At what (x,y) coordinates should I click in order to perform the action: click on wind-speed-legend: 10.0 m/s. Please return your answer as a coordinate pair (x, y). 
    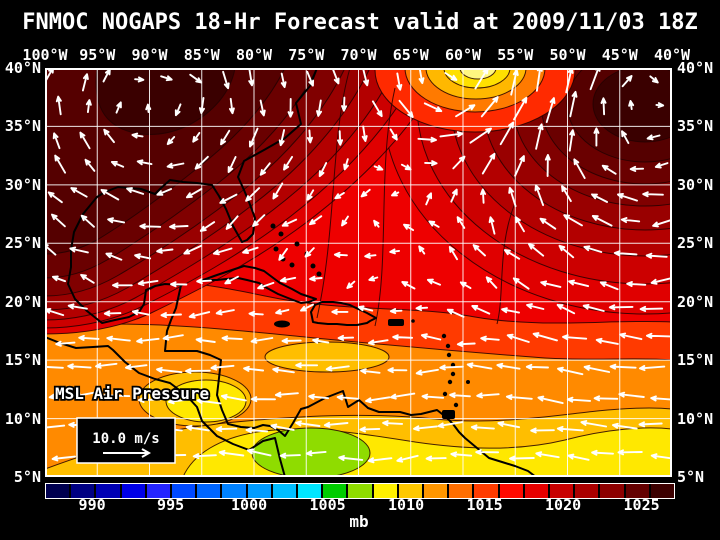
    Looking at the image, I should click on (126, 440).